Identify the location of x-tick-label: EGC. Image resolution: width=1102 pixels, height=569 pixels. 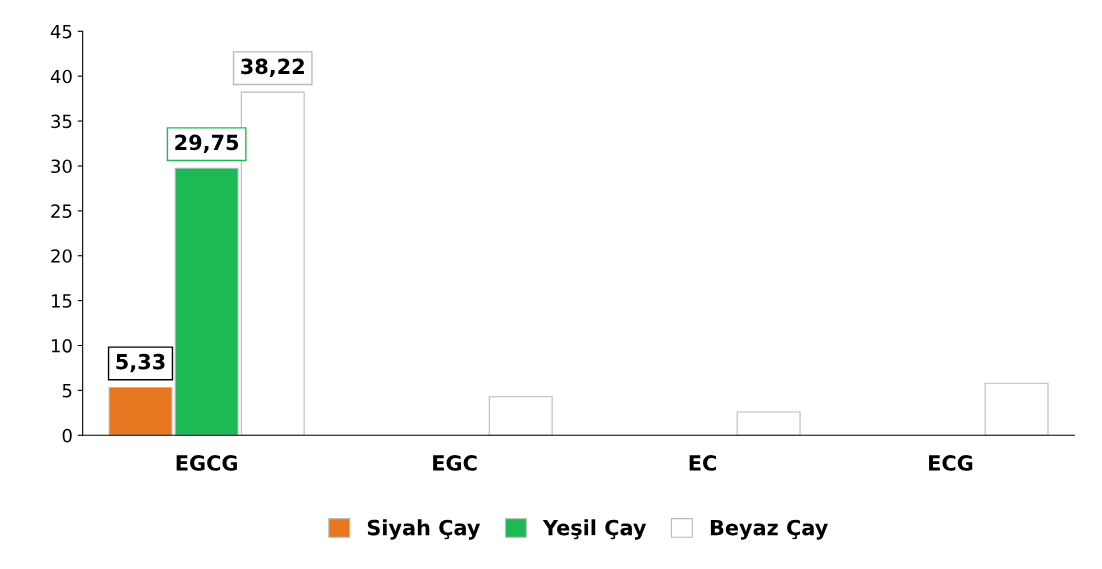
(455, 463).